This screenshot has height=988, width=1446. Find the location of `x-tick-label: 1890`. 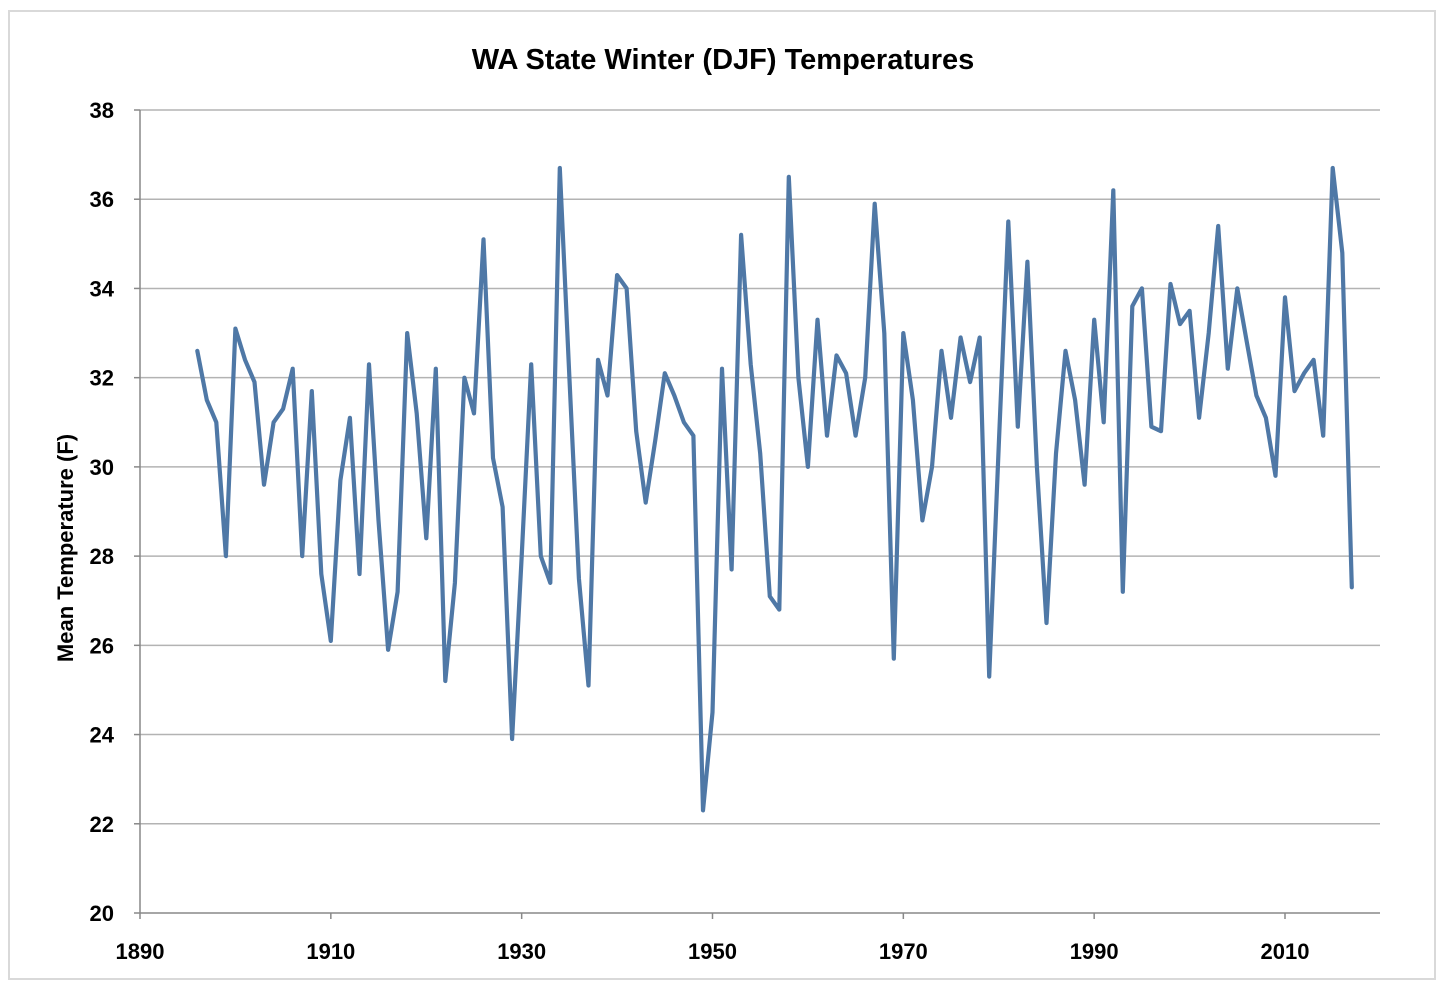

x-tick-label: 1890 is located at coordinates (140, 951).